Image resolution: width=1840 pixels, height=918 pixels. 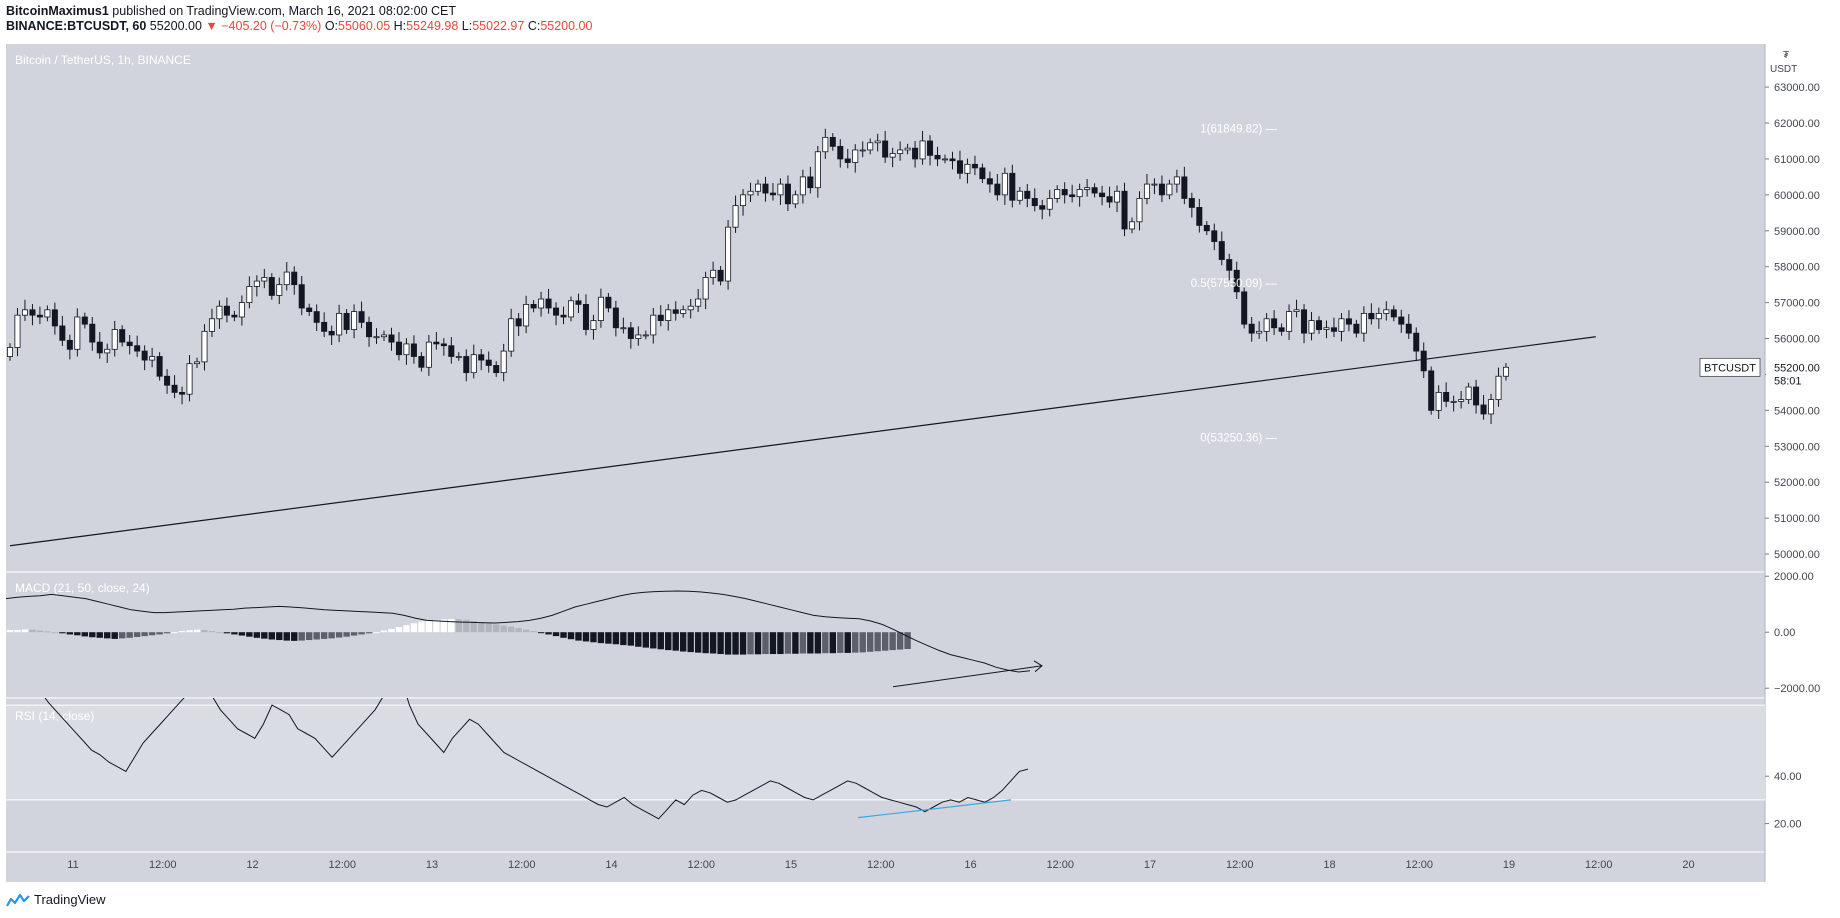 What do you see at coordinates (432, 26) in the screenshot?
I see `high-value: 55249.98` at bounding box center [432, 26].